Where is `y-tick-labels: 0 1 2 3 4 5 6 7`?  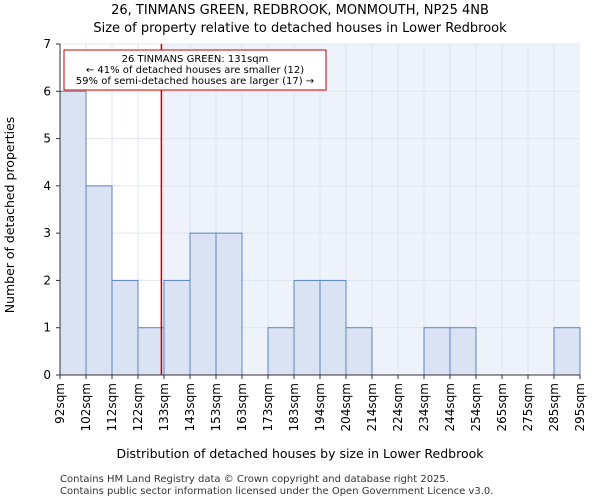 y-tick-labels: 0 1 2 3 4 5 6 7 is located at coordinates (51, 209).